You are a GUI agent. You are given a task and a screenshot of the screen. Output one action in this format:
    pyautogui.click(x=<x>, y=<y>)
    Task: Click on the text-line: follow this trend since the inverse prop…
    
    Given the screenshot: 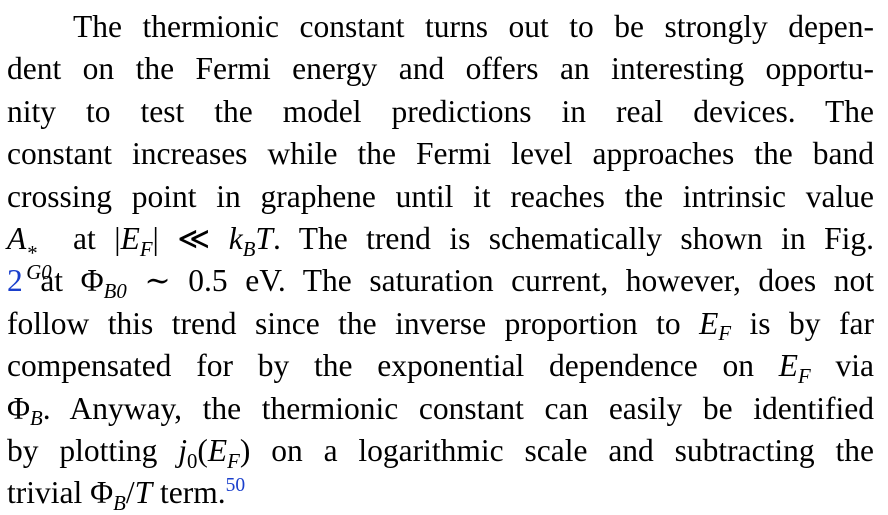 What is the action you would take?
    pyautogui.click(x=440, y=324)
    